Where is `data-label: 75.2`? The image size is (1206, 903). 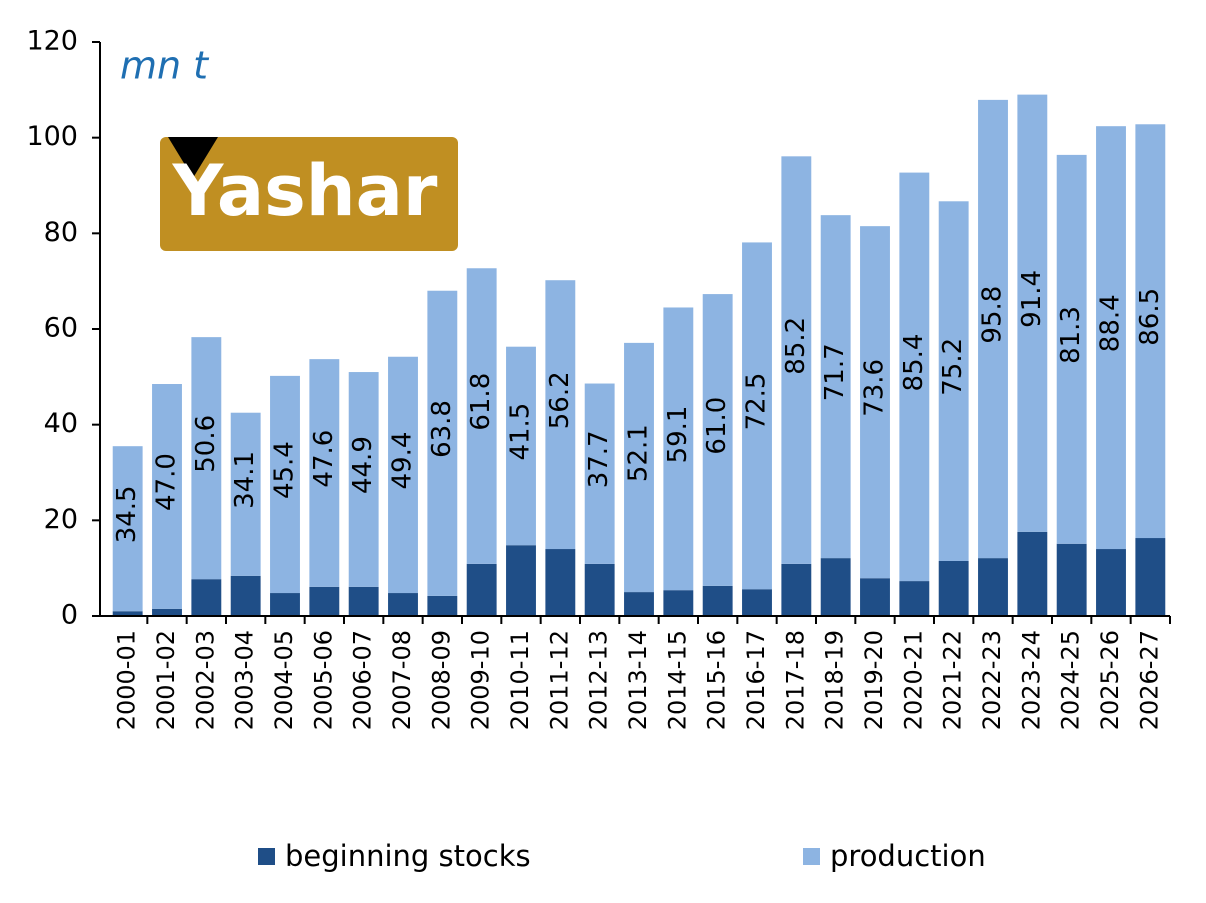 data-label: 75.2 is located at coordinates (953, 367).